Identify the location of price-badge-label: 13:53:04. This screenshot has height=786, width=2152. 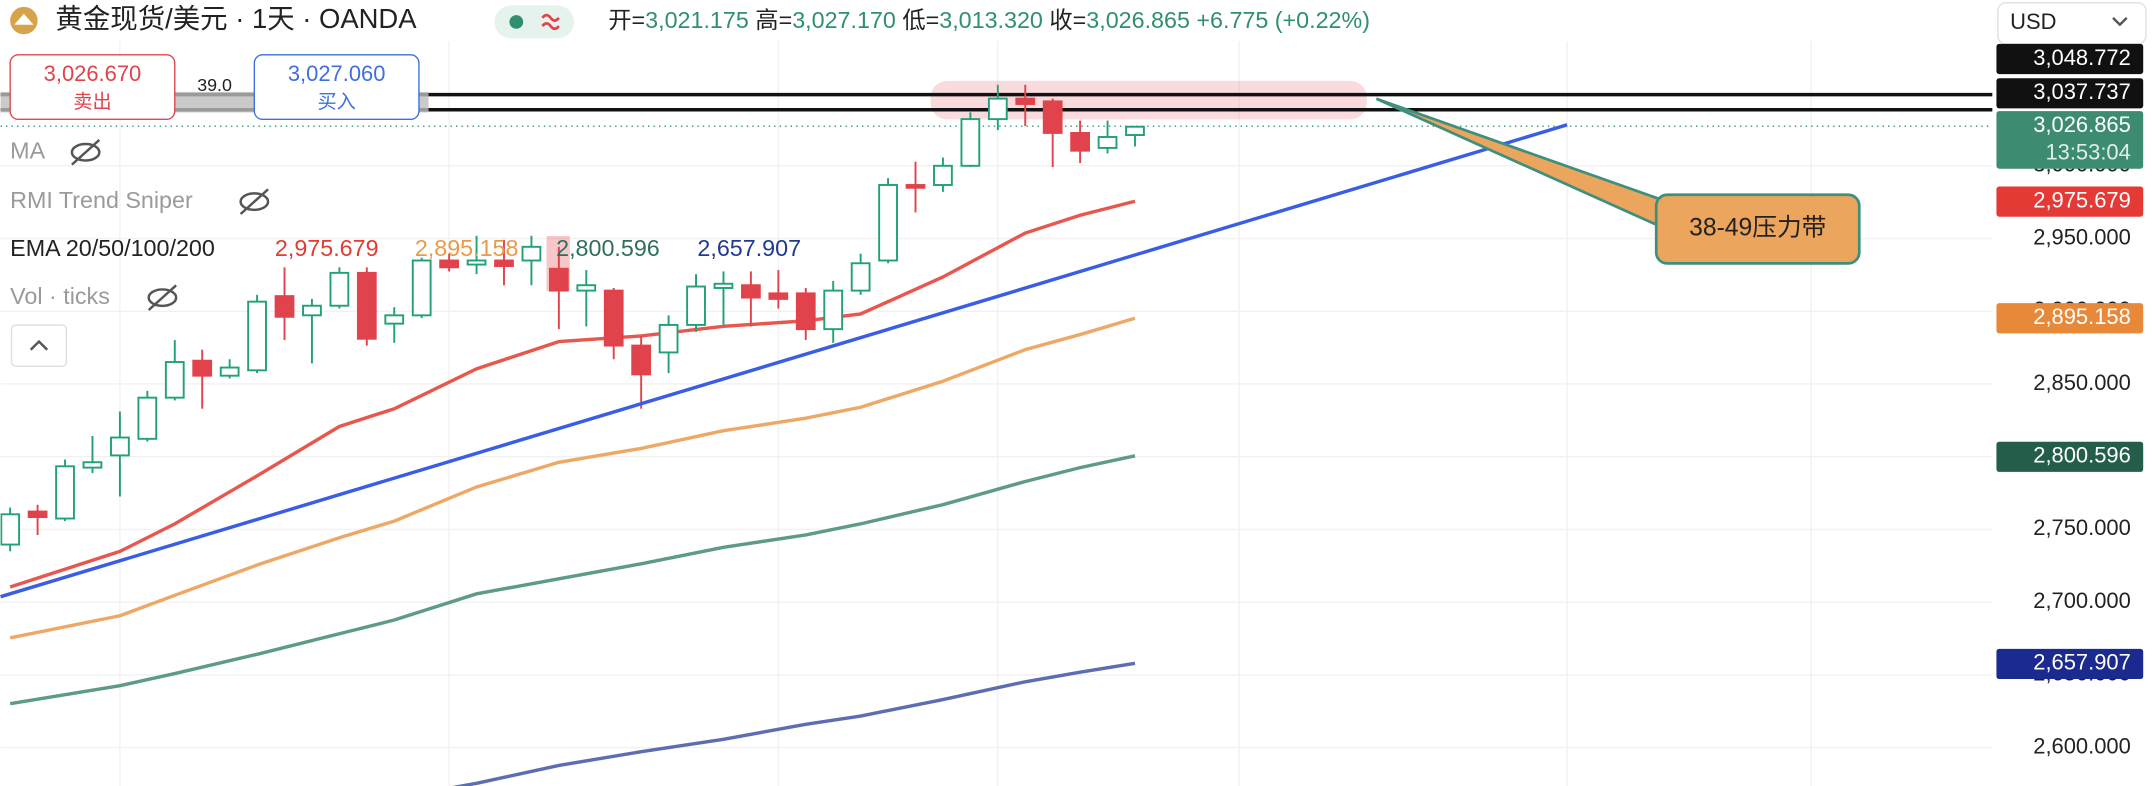
(2087, 151).